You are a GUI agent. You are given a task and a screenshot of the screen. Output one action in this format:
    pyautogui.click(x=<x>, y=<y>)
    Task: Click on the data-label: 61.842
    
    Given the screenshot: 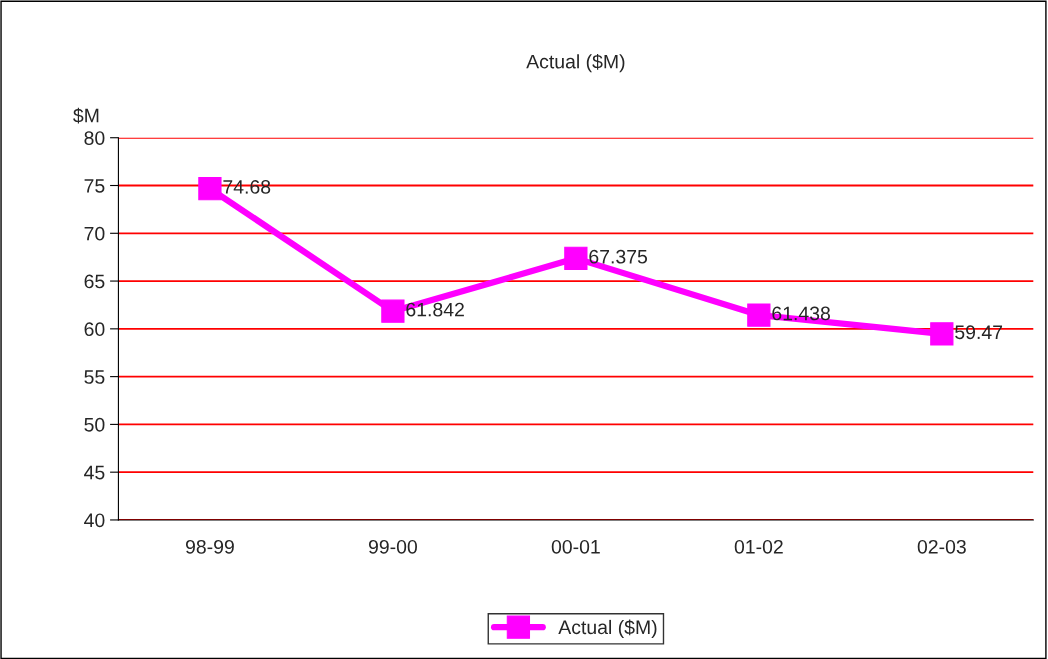 What is the action you would take?
    pyautogui.click(x=435, y=309)
    